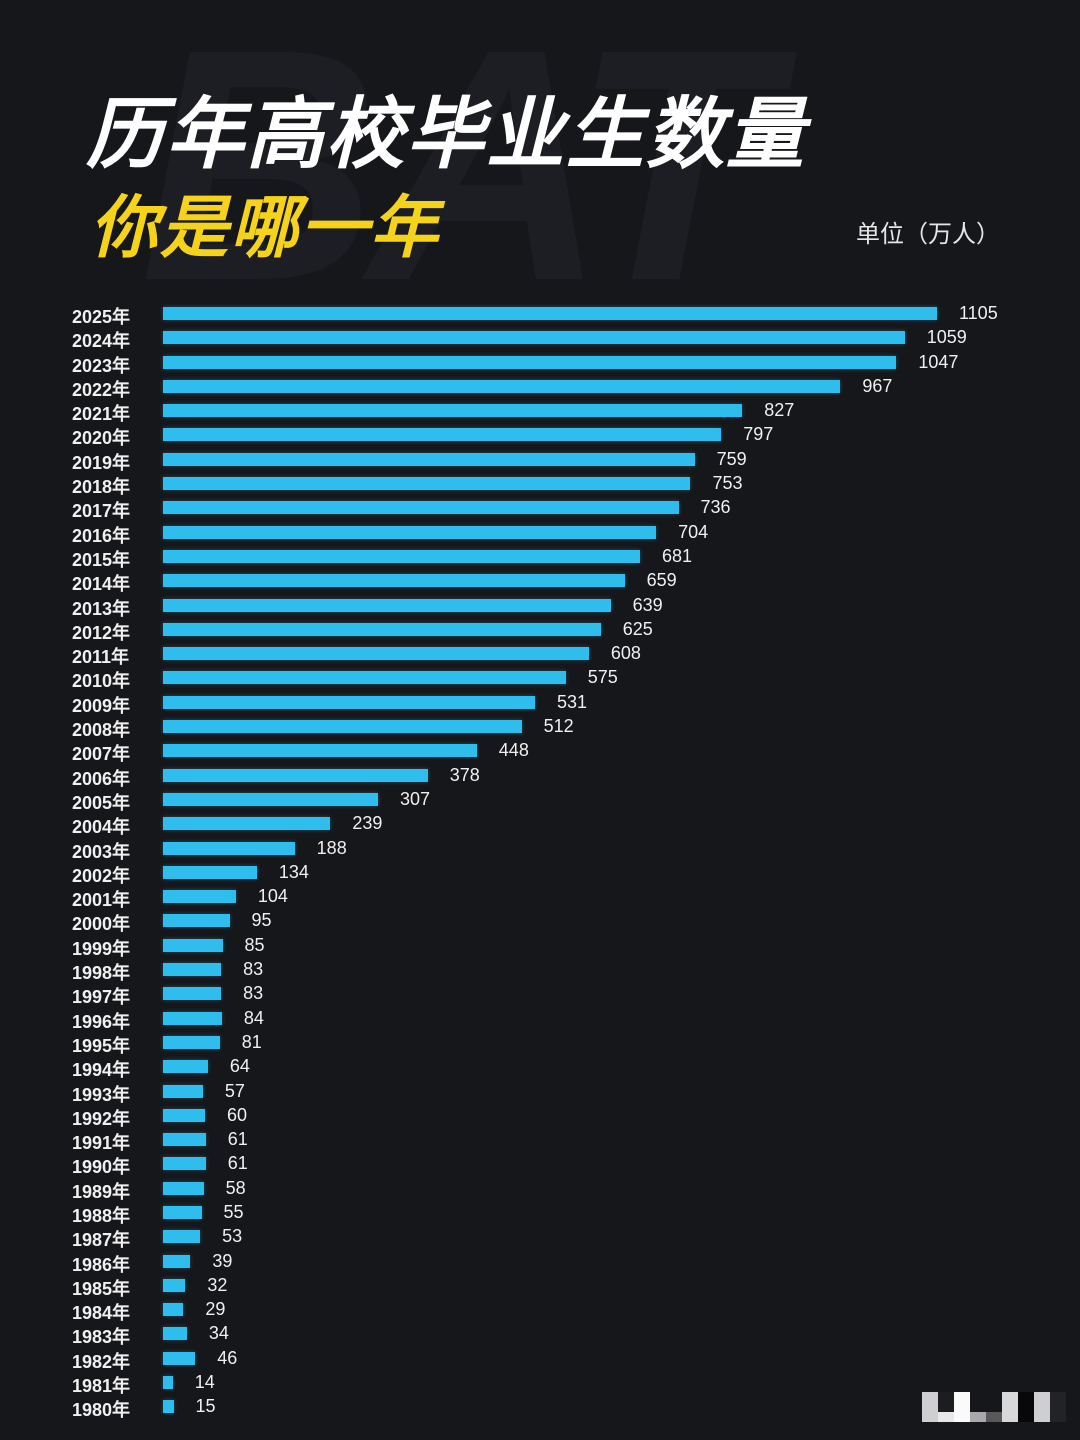  Describe the element at coordinates (253, 969) in the screenshot. I see `value-label: 83` at that location.